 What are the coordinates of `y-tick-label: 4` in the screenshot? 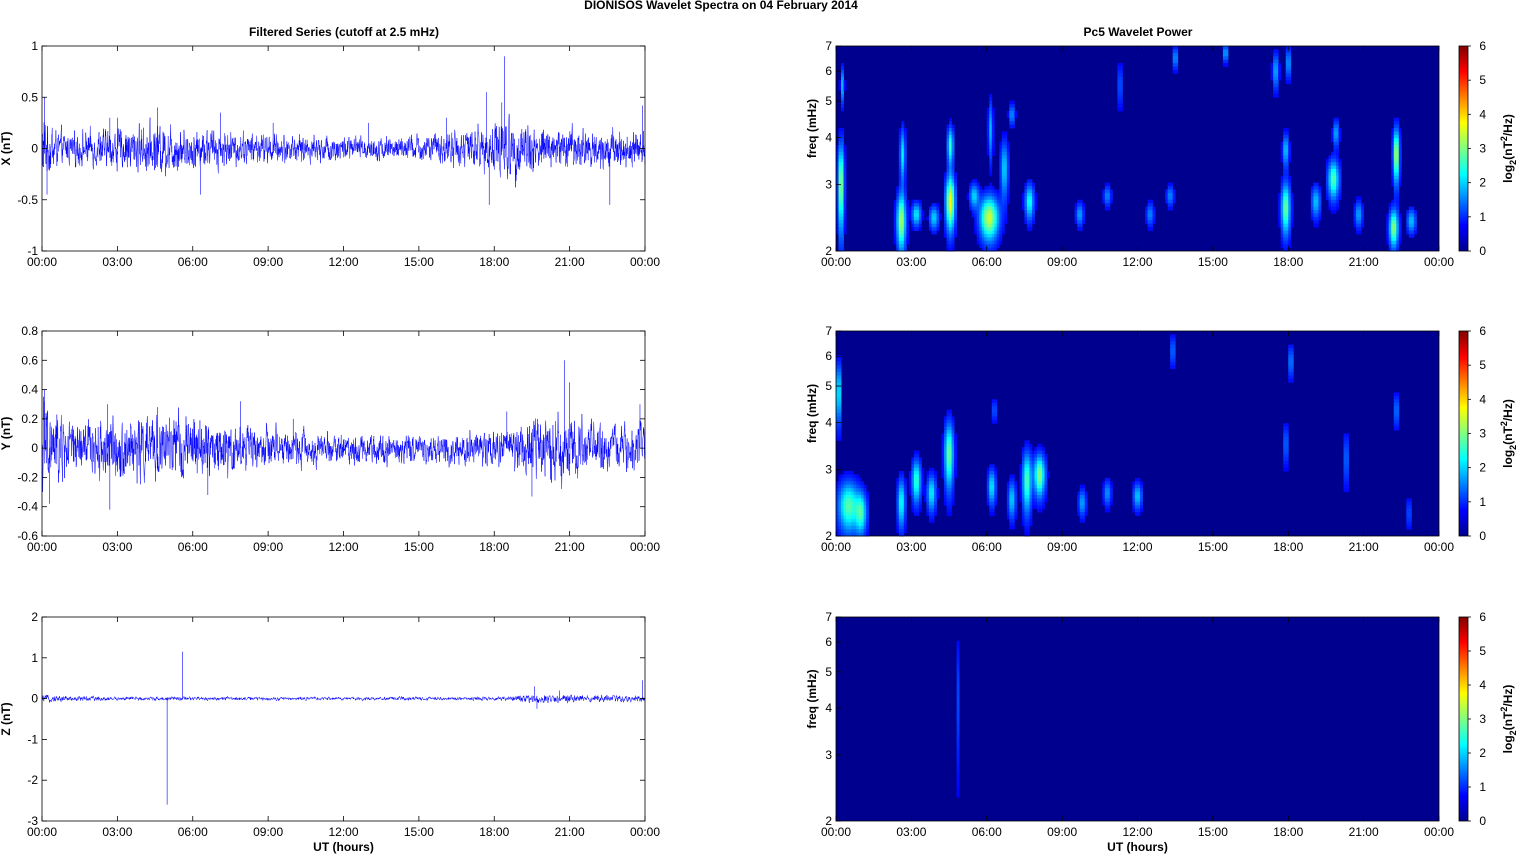 It's located at (828, 423).